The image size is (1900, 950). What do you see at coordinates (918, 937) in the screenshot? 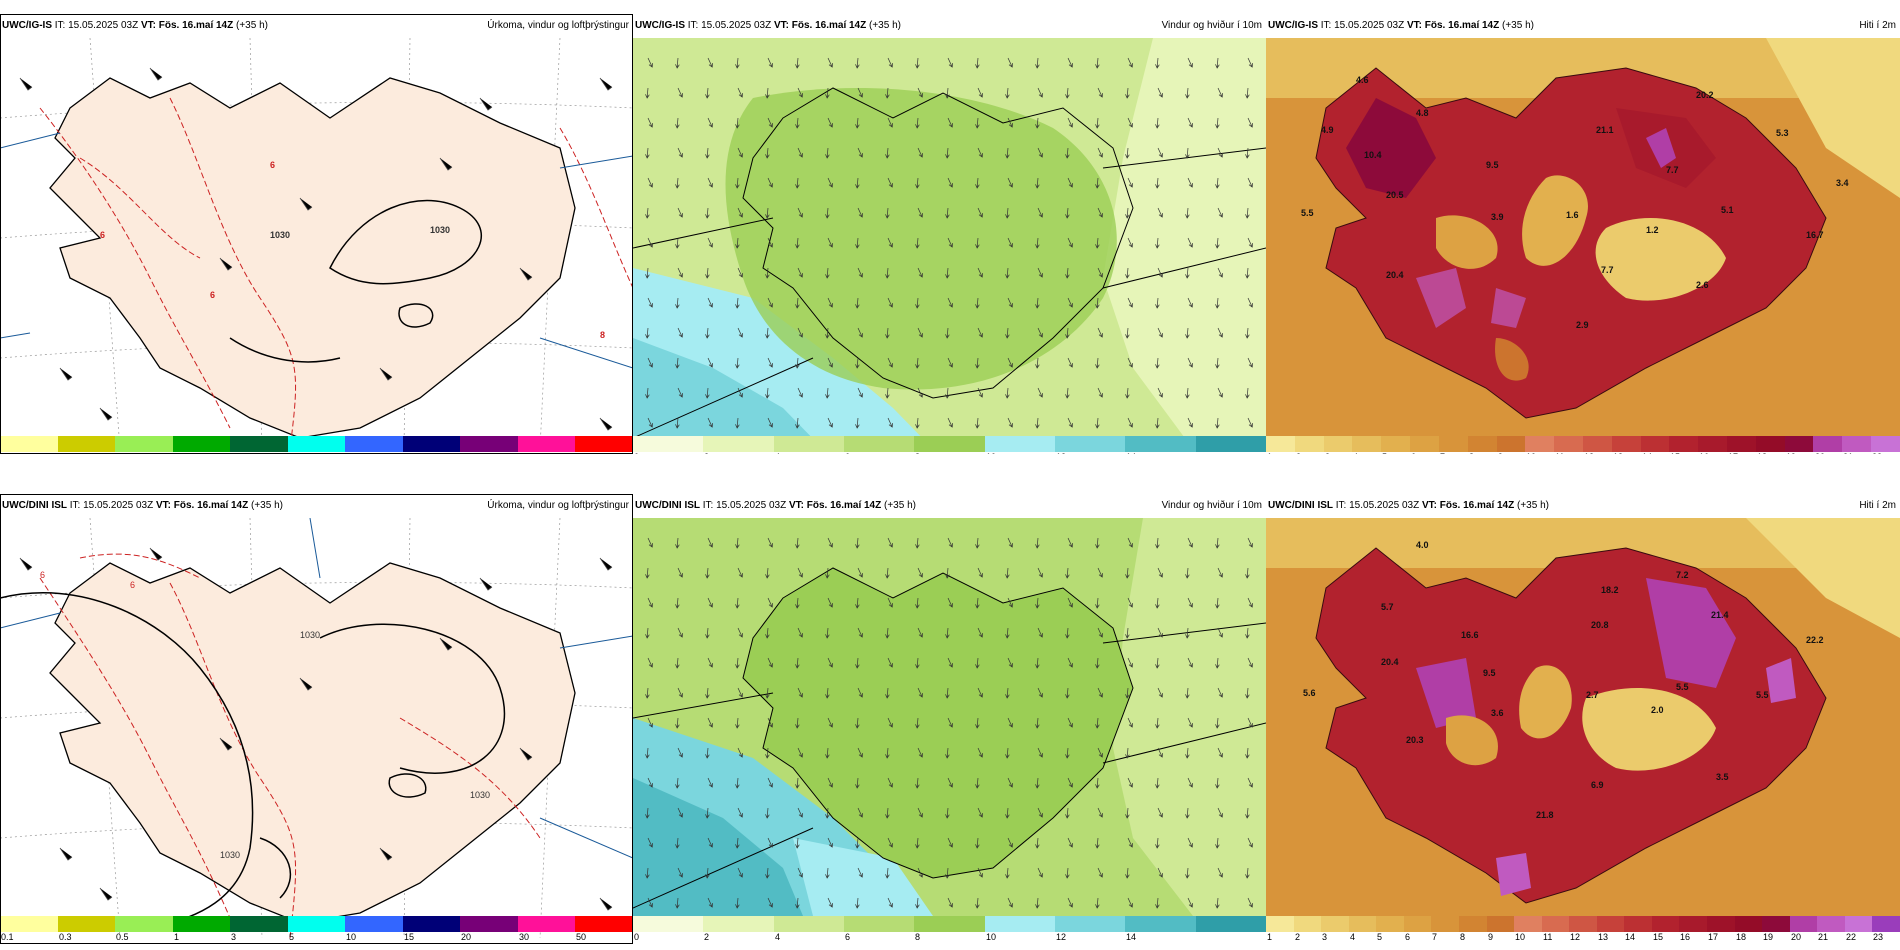
I see `colorbar-tick-label: 8` at bounding box center [918, 937].